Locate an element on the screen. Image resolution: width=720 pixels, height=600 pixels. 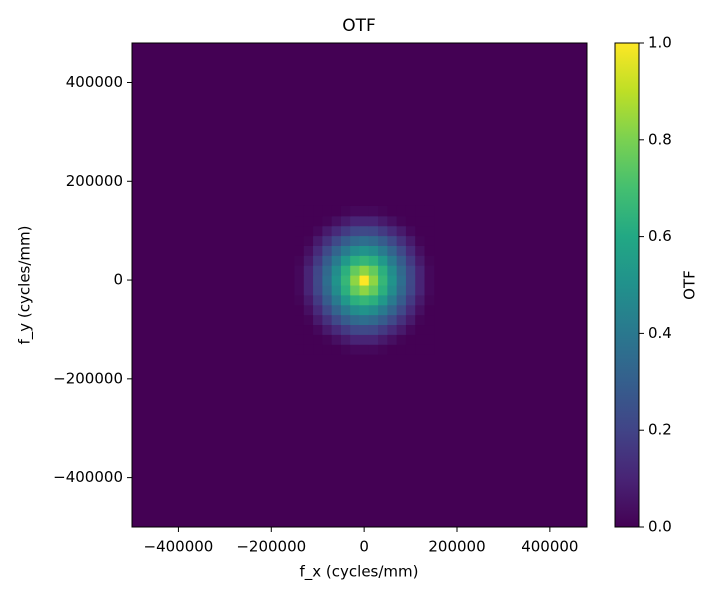
colorbar-tick-label: 0.8 is located at coordinates (660, 139).